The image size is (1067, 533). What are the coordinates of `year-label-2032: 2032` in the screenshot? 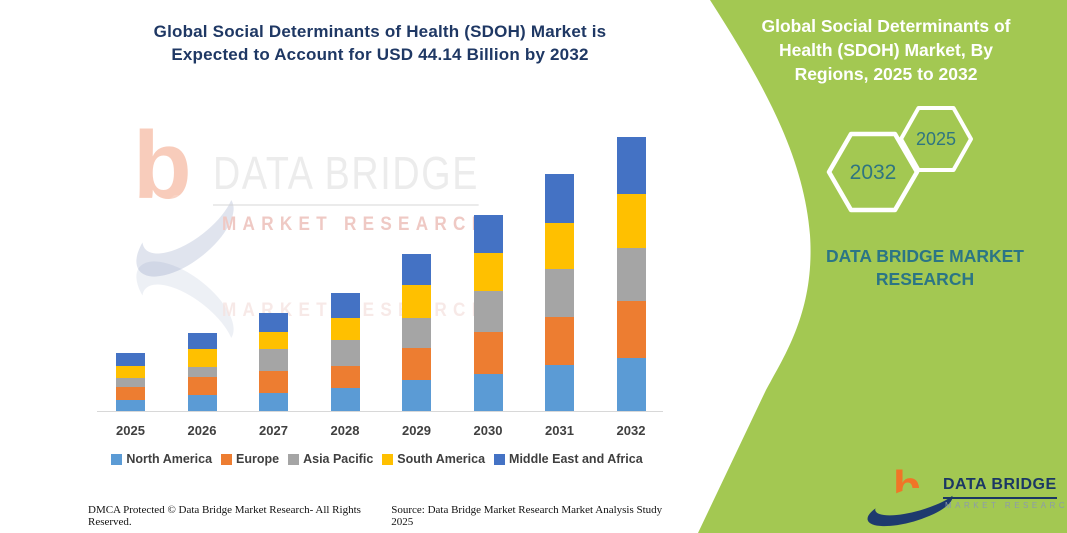 It's located at (631, 430).